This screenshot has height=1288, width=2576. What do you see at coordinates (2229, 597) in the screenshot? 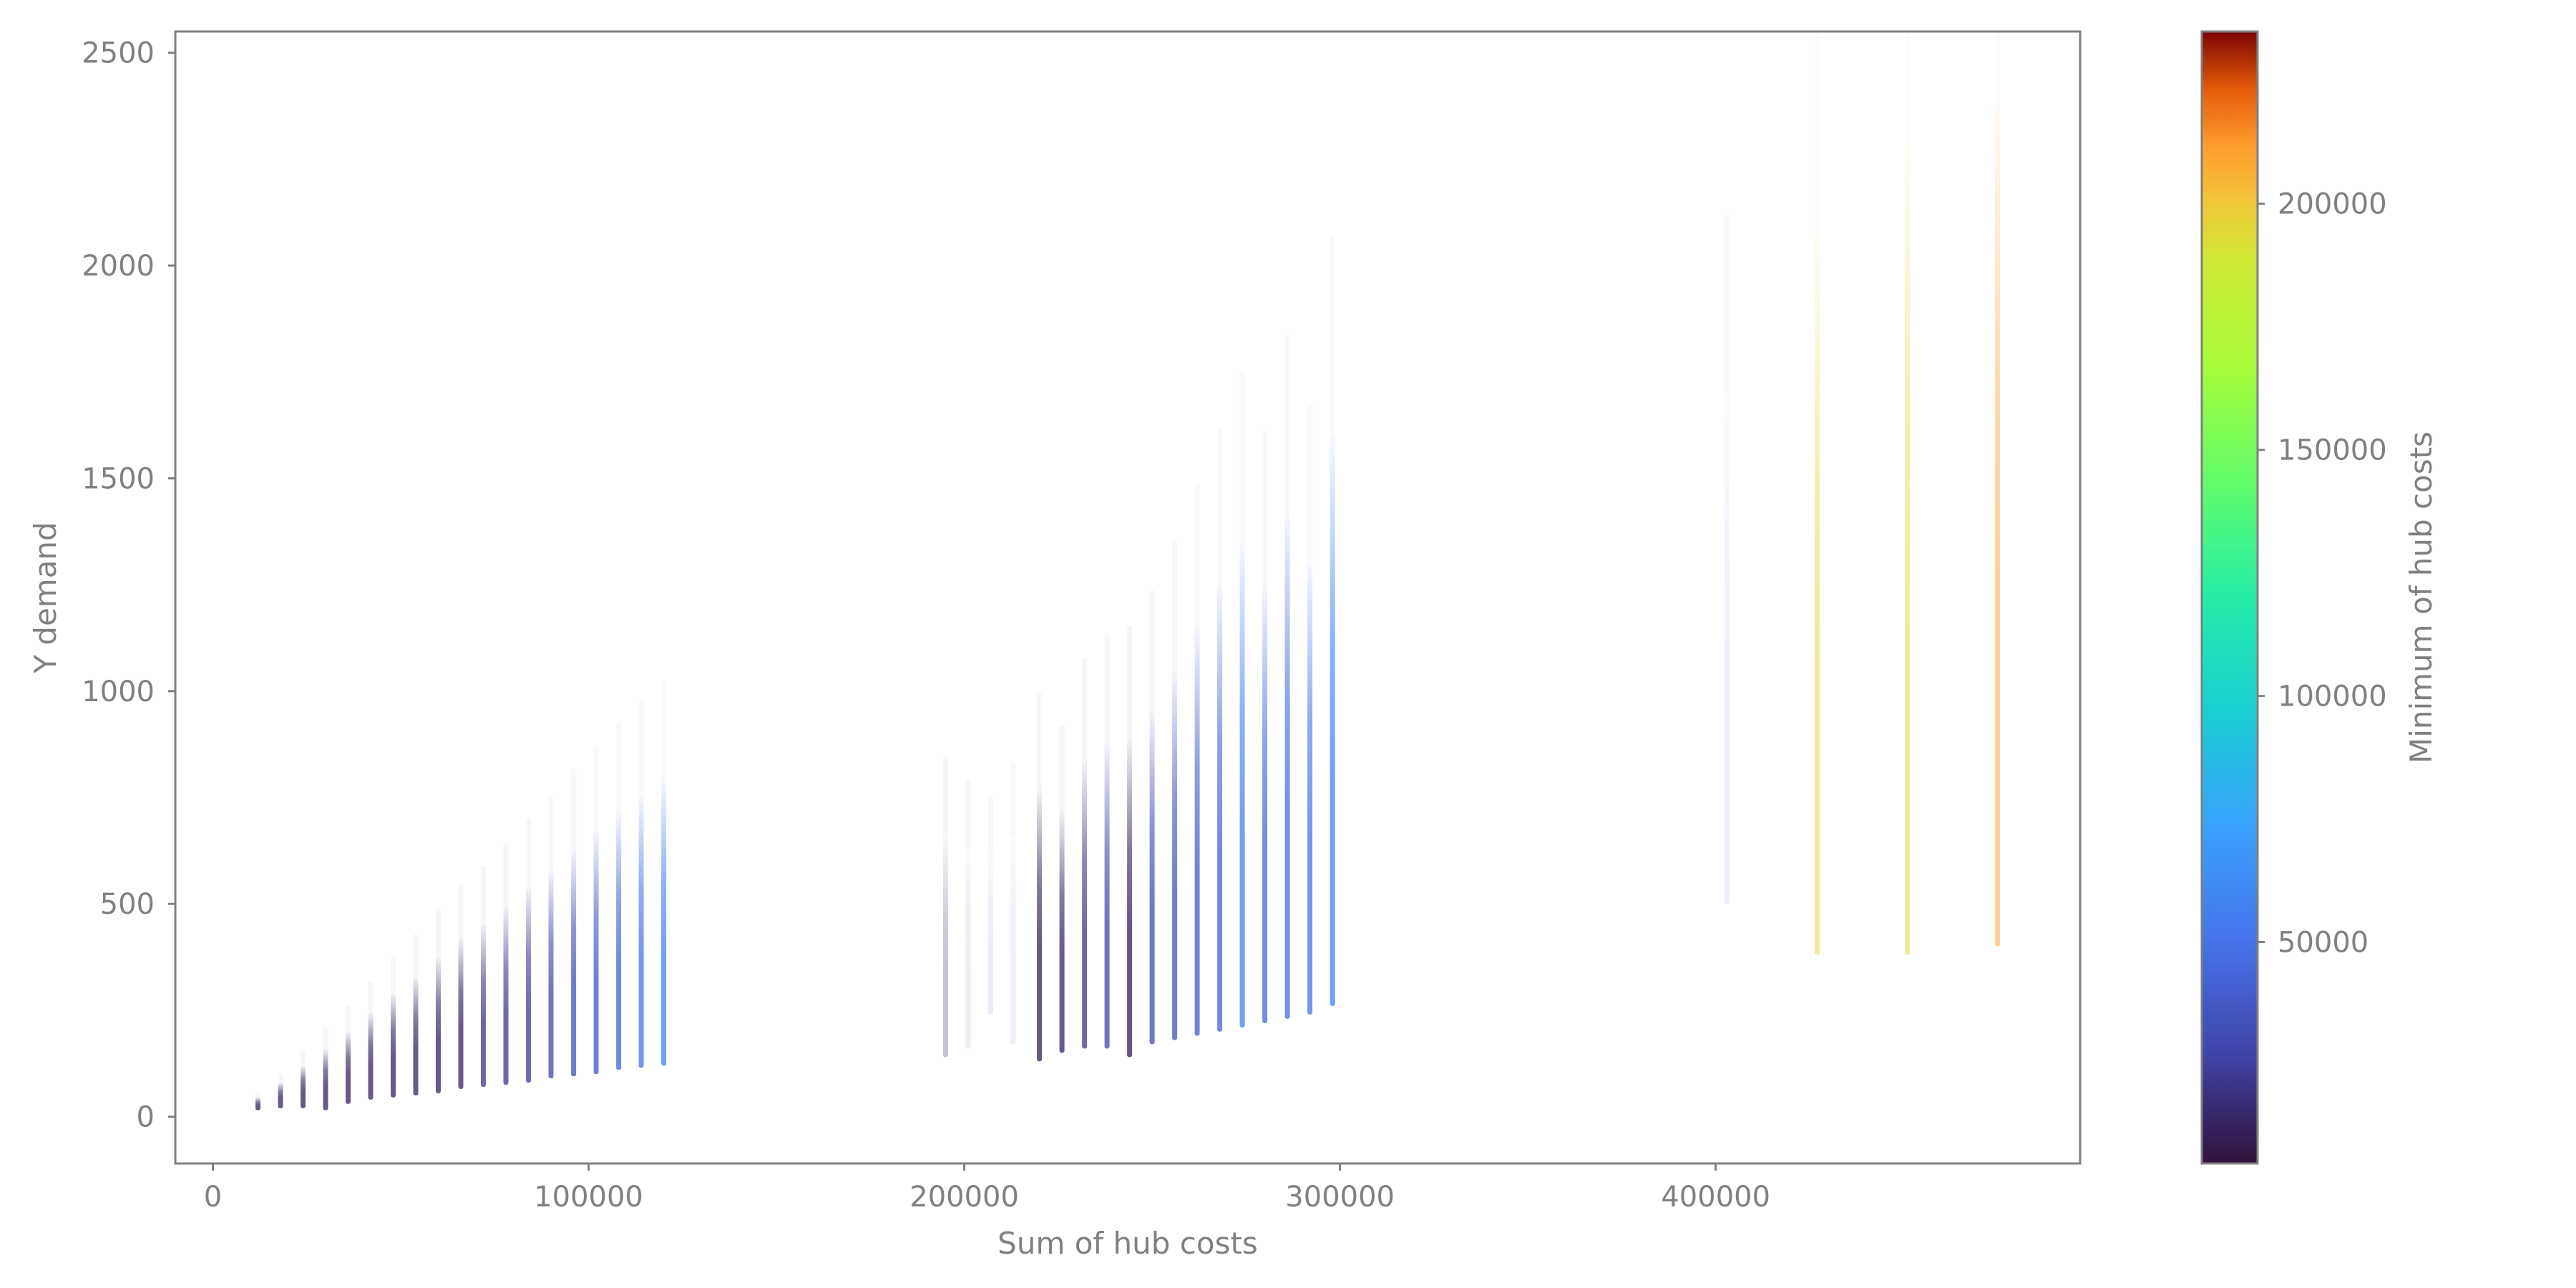
I see `colorbar` at bounding box center [2229, 597].